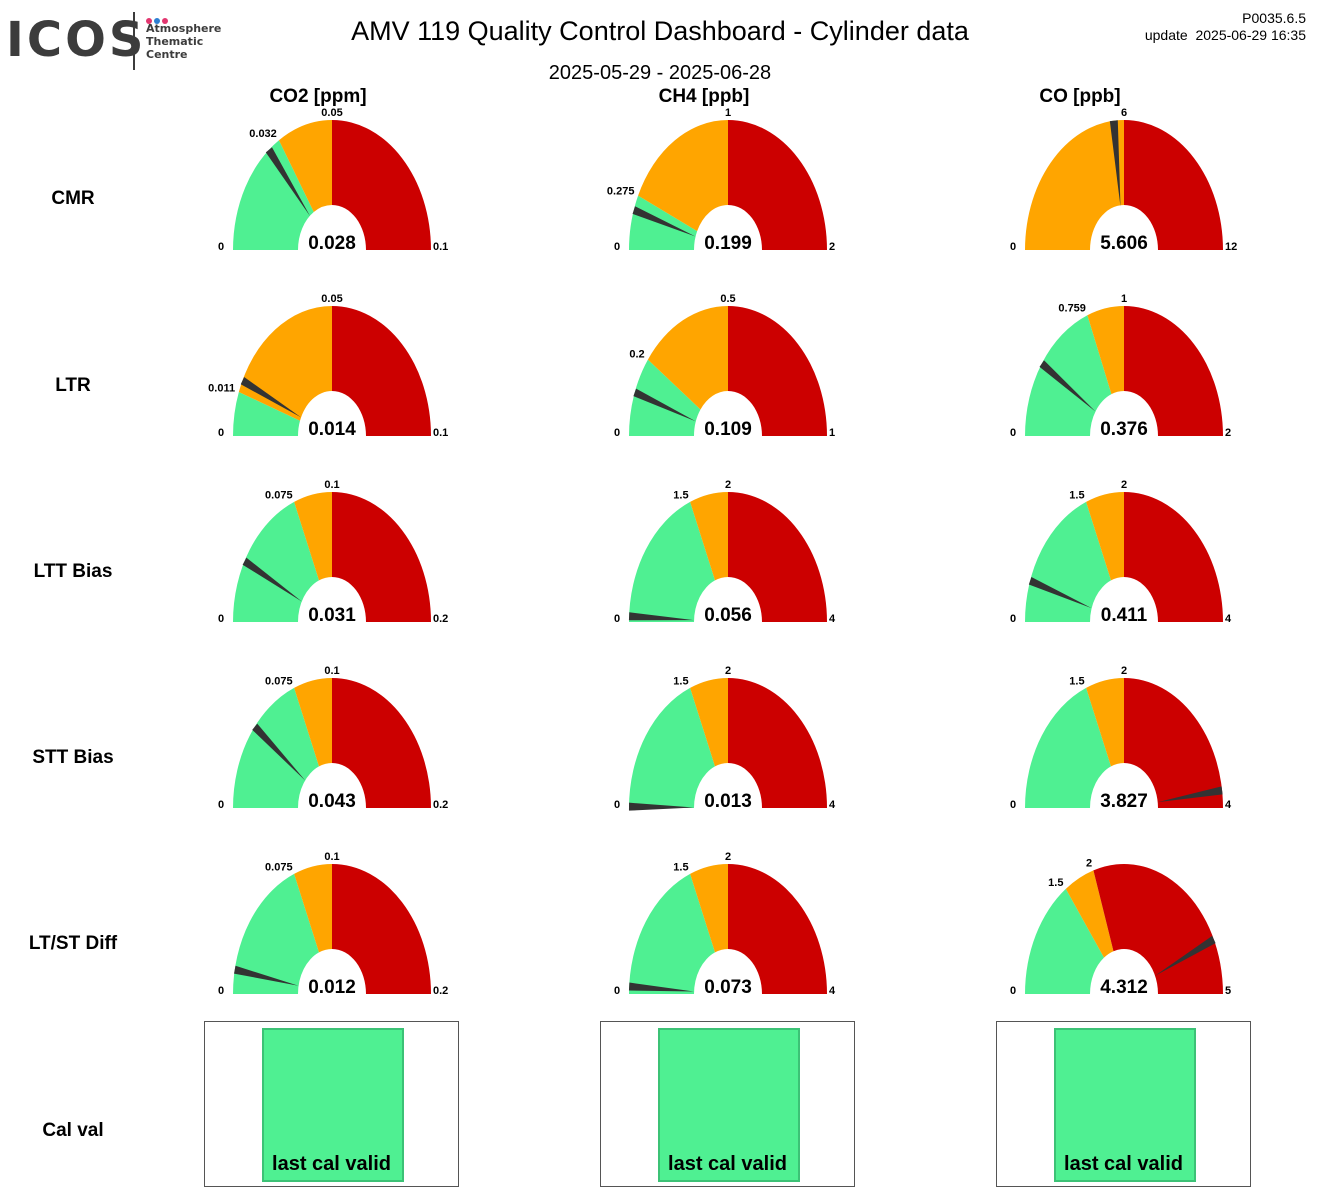  I want to click on row-label-cmr: CMR, so click(73, 198).